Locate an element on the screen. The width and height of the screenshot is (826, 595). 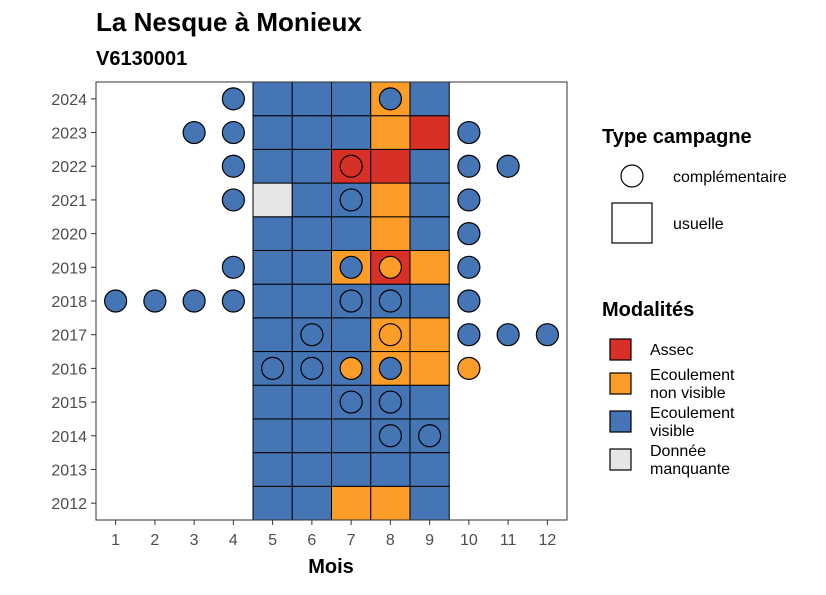
legend-square-key is located at coordinates (632, 223).